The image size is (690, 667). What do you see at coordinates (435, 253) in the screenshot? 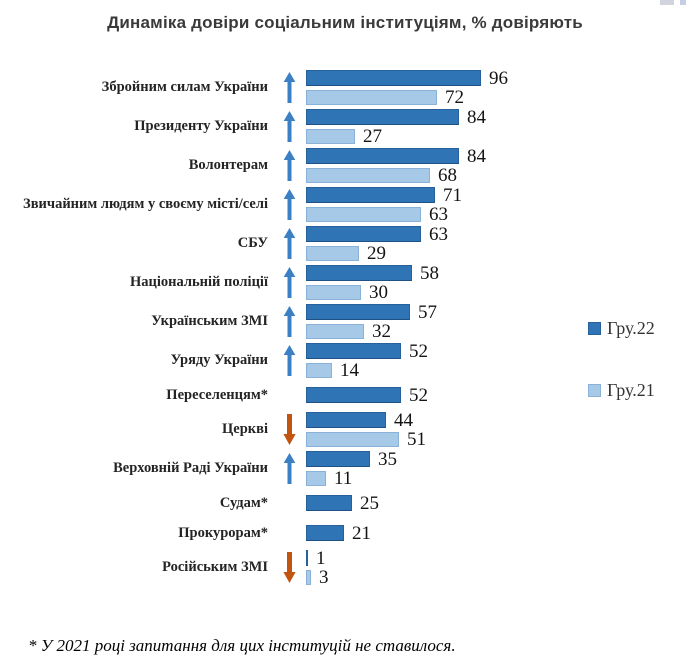
I see `bar-gru21-line: 29` at bounding box center [435, 253].